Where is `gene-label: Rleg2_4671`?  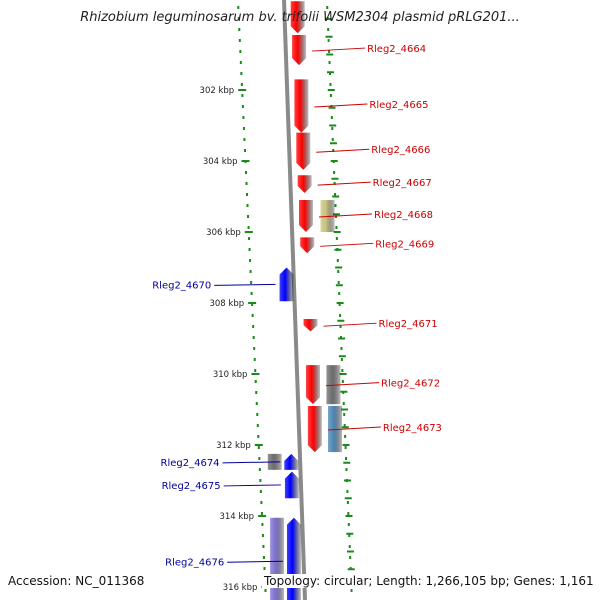 gene-label: Rleg2_4671 is located at coordinates (408, 324).